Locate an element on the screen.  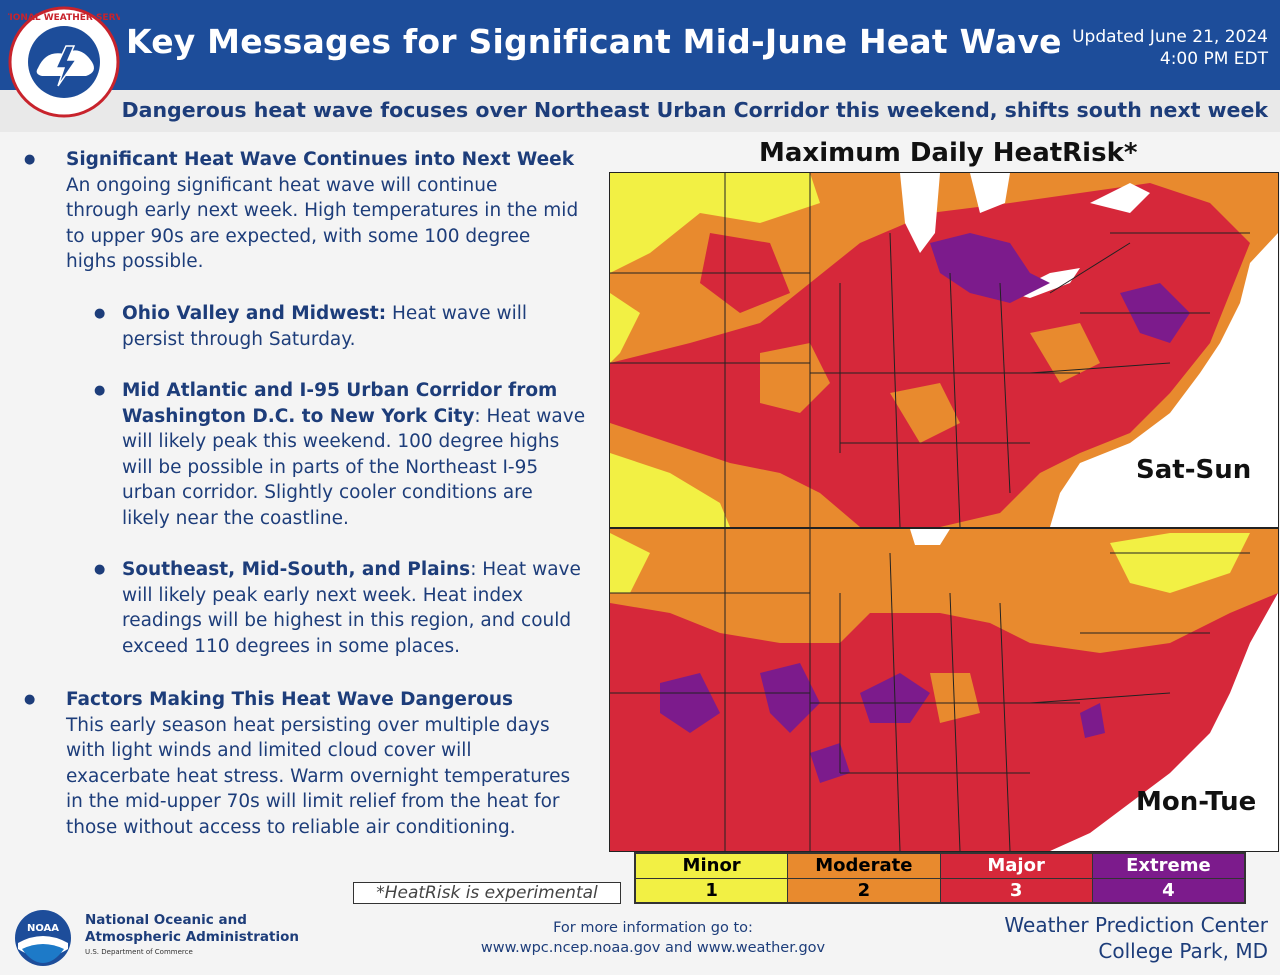
message-line: exceed 110 degrees in some places. is located at coordinates (291, 646).